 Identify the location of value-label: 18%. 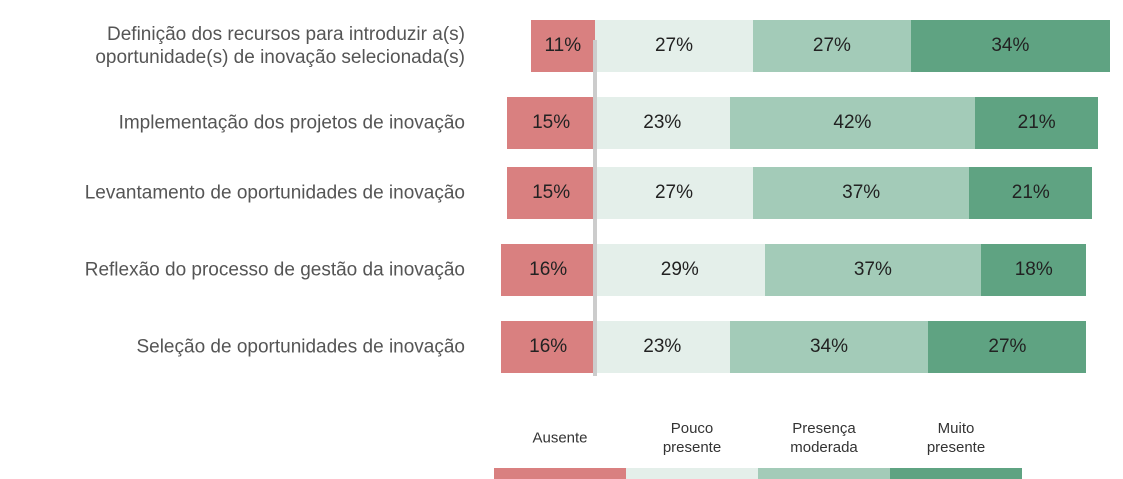
(1033, 269).